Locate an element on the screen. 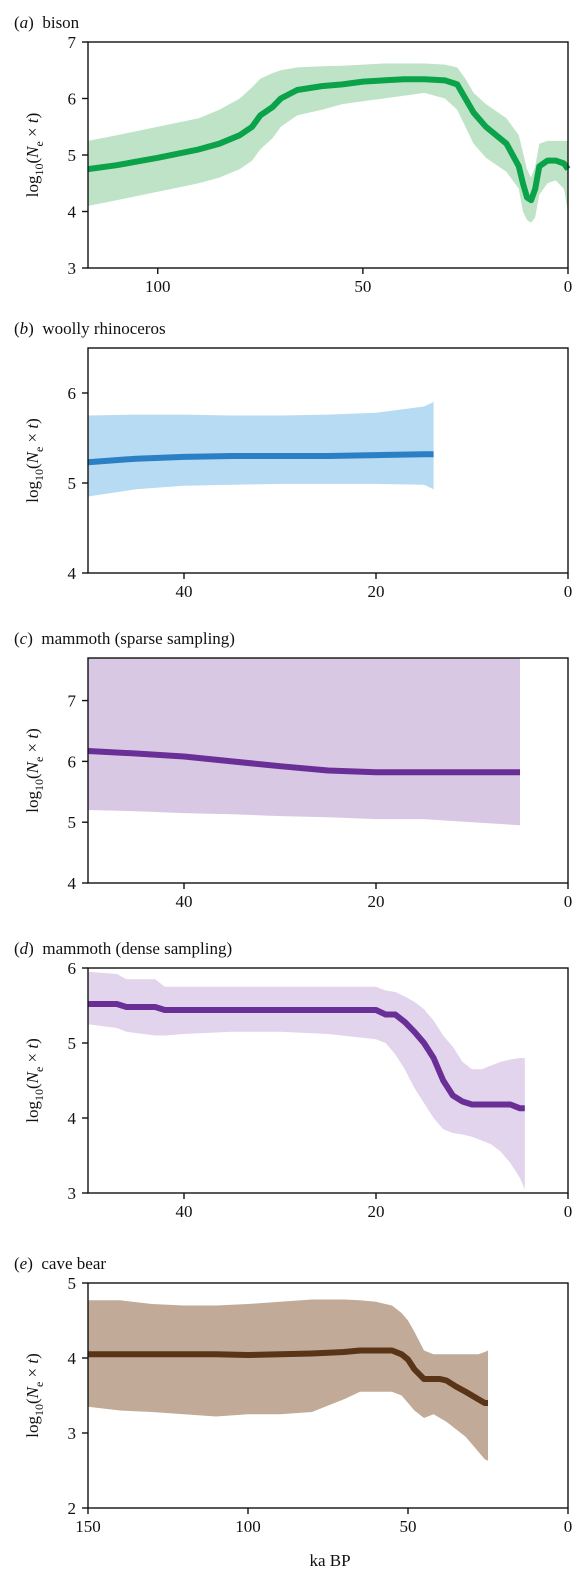 This screenshot has width=587, height=1573. panel-letter: a is located at coordinates (24, 22).